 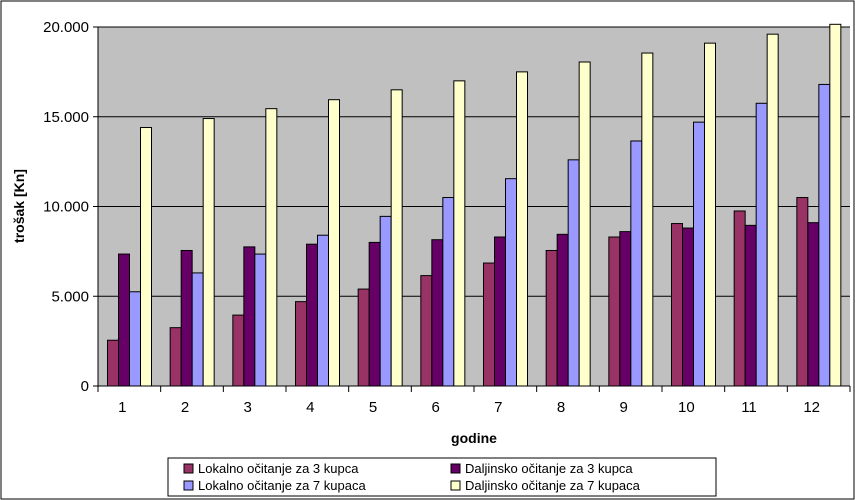 What do you see at coordinates (278, 468) in the screenshot?
I see `legend-label: Lokalno očitanje za 3 kupca` at bounding box center [278, 468].